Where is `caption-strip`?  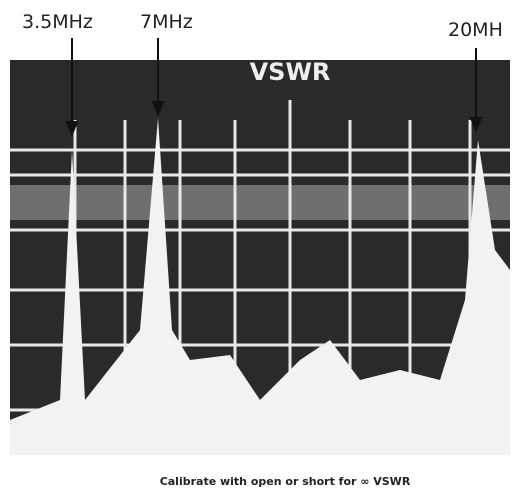
caption-strip is located at coordinates (260, 477).